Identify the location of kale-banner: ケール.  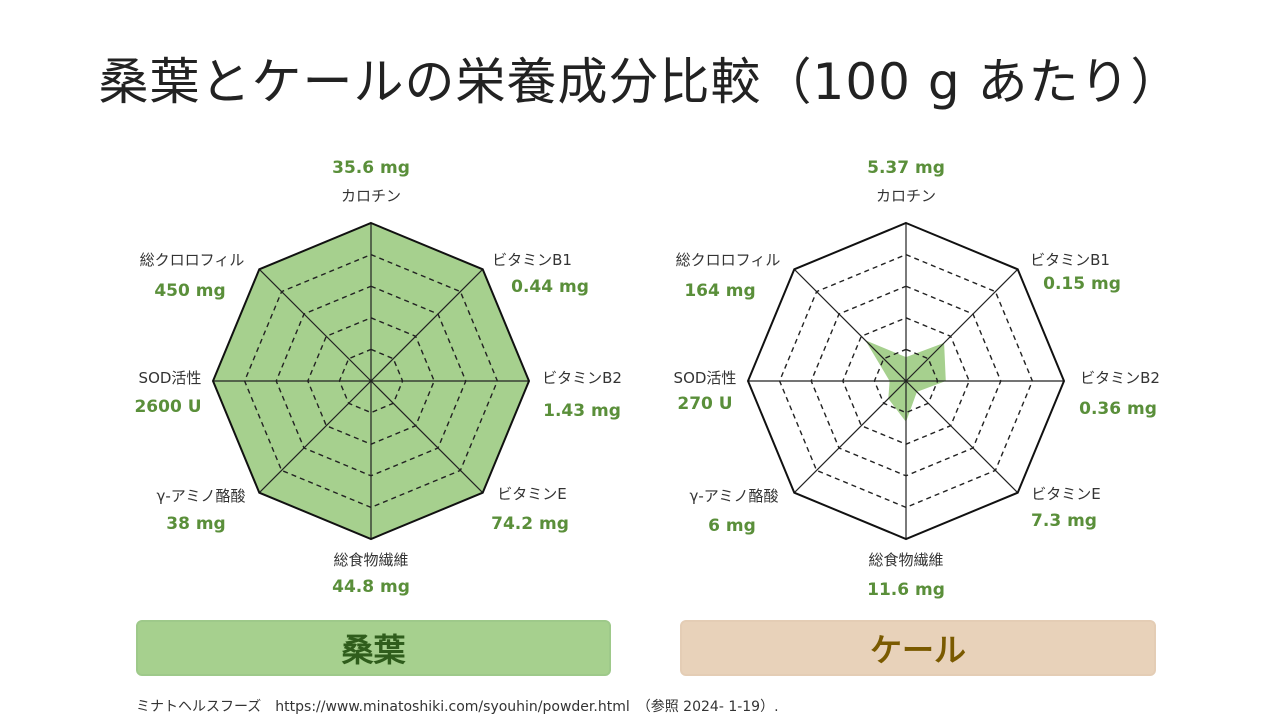
(918, 648).